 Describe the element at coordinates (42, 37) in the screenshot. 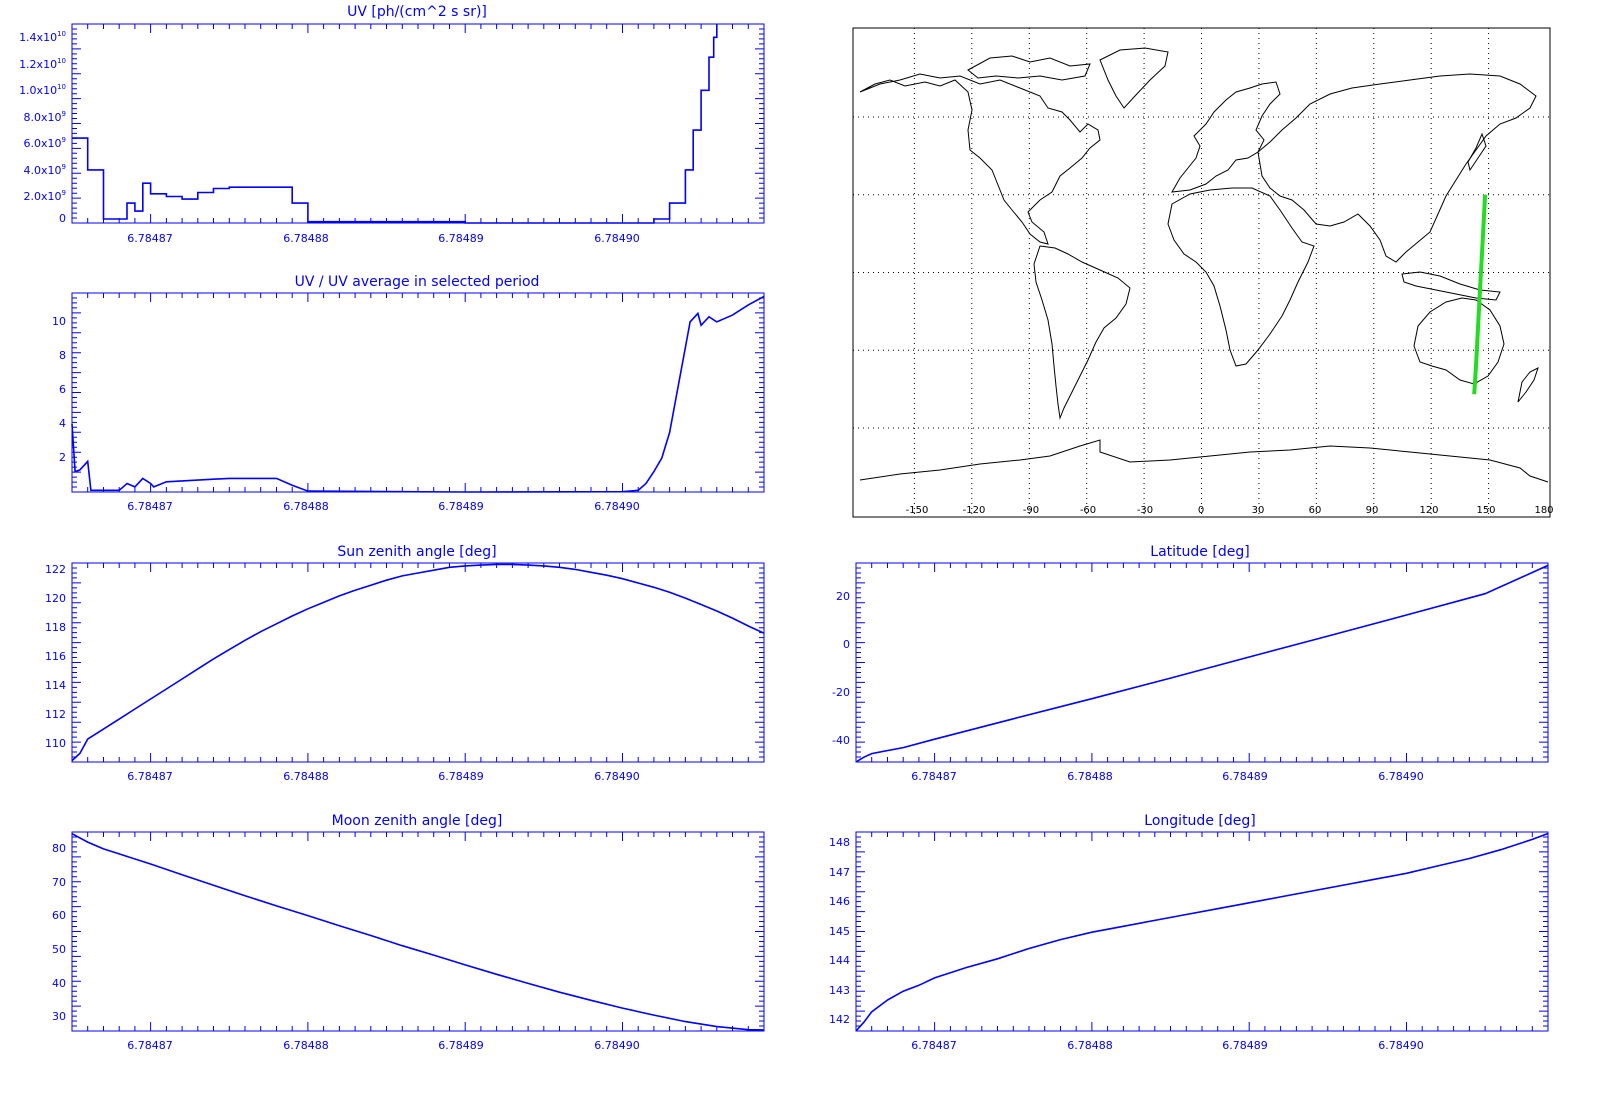

I see `y-tick-label: 1.4x10¹⁰` at that location.